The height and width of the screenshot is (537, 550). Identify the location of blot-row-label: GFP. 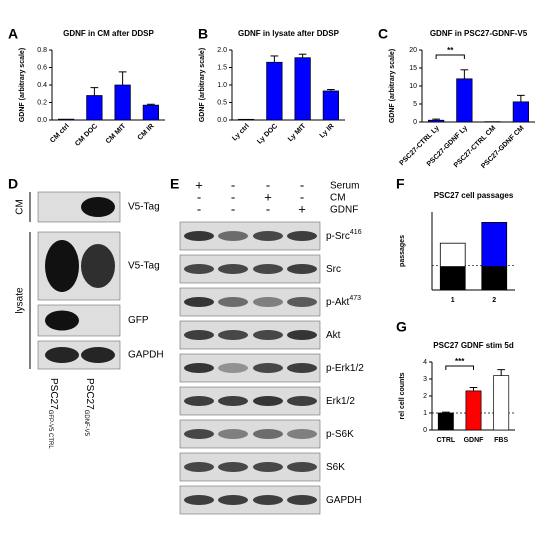
(138, 320).